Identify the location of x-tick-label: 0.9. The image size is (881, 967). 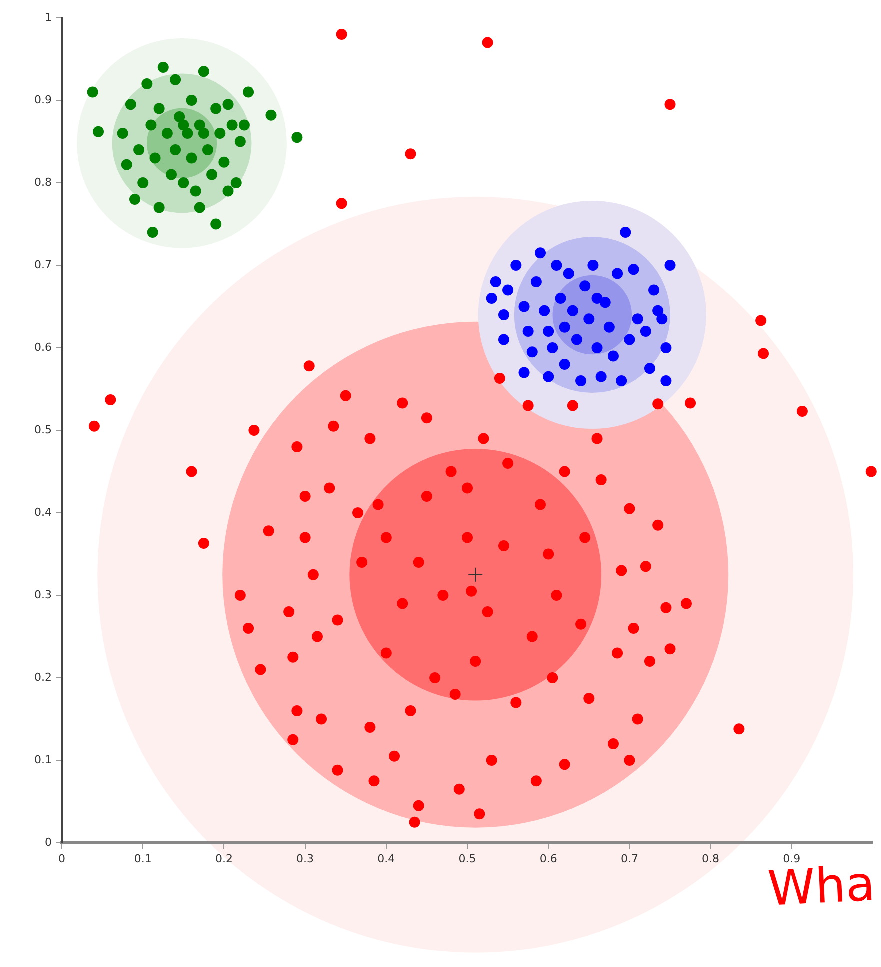
(792, 859).